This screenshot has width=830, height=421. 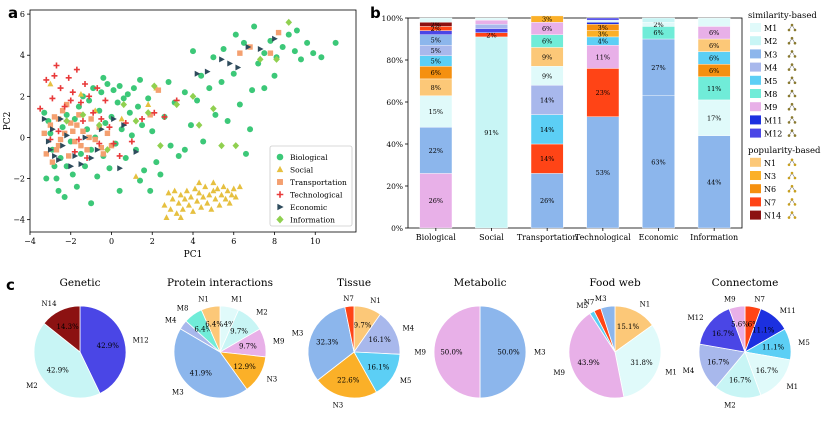 What do you see at coordinates (22, 14) in the screenshot?
I see `y-tick-label: 6` at bounding box center [22, 14].